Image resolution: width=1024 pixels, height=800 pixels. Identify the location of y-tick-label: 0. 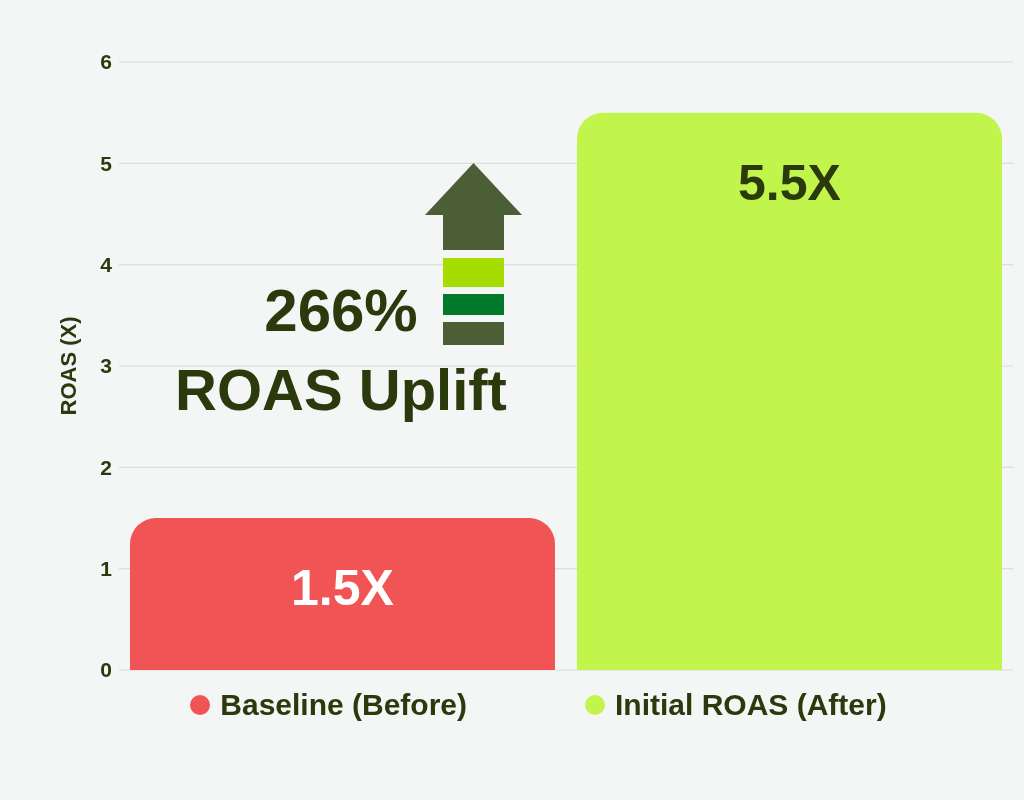
(106, 670).